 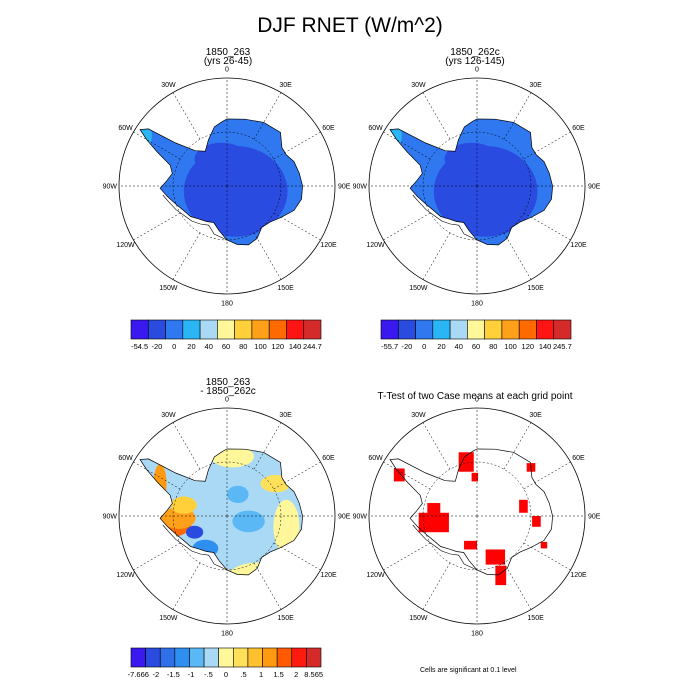 What do you see at coordinates (228, 382) in the screenshot?
I see `panel3-title-line1: 1850_263` at bounding box center [228, 382].